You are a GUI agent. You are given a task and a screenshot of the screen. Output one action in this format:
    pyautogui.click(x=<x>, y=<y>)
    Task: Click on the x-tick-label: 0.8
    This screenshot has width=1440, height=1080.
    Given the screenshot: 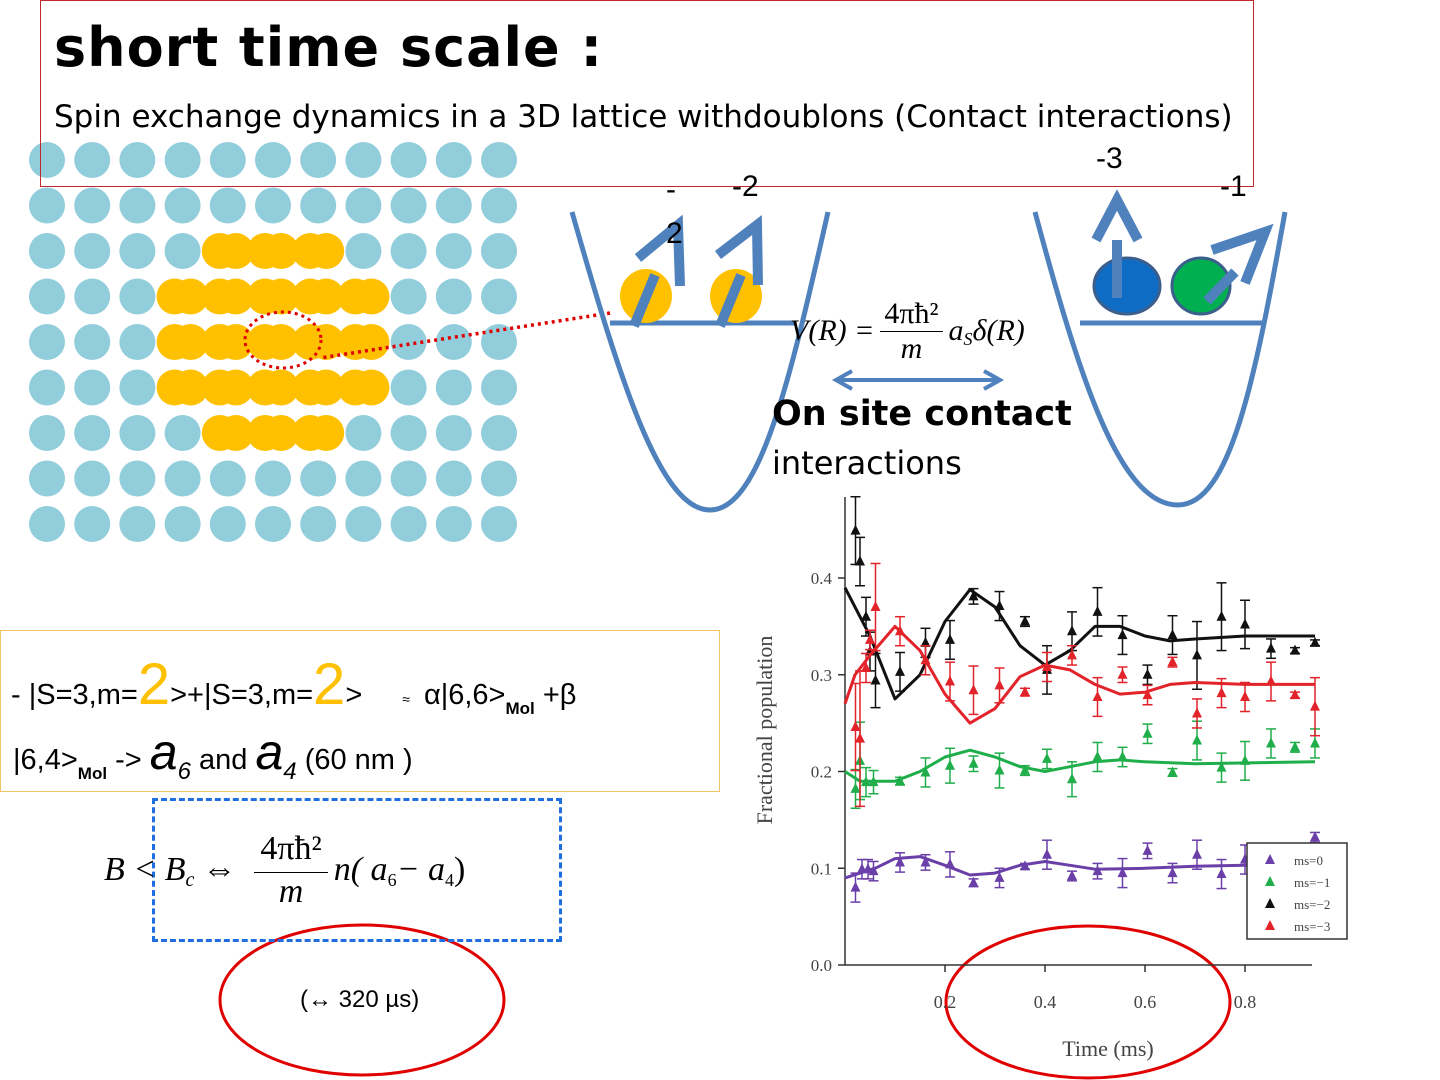 What is the action you would take?
    pyautogui.click(x=1245, y=1002)
    